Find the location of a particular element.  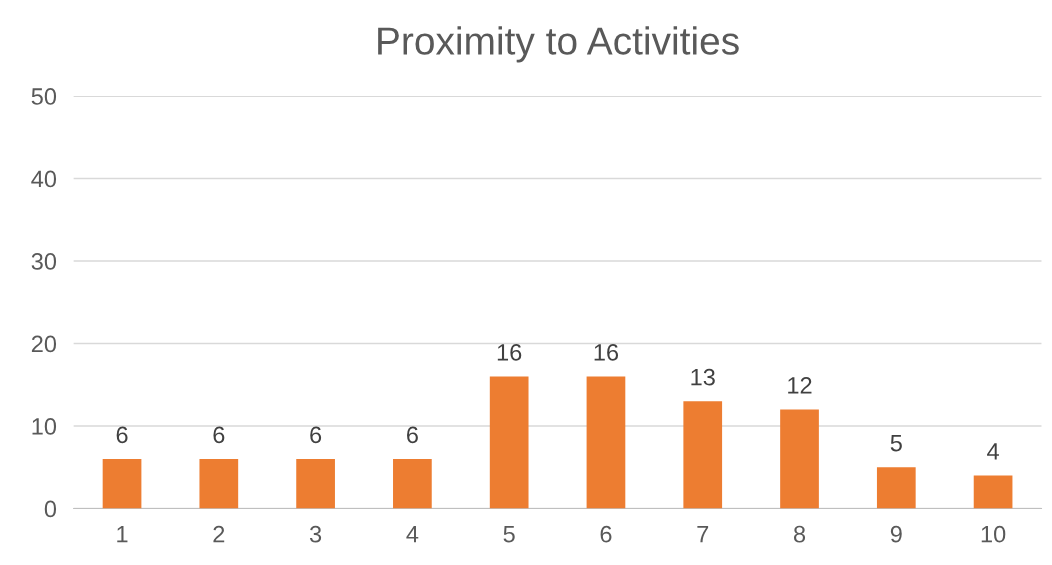

x-tick-label: 10 is located at coordinates (993, 534).